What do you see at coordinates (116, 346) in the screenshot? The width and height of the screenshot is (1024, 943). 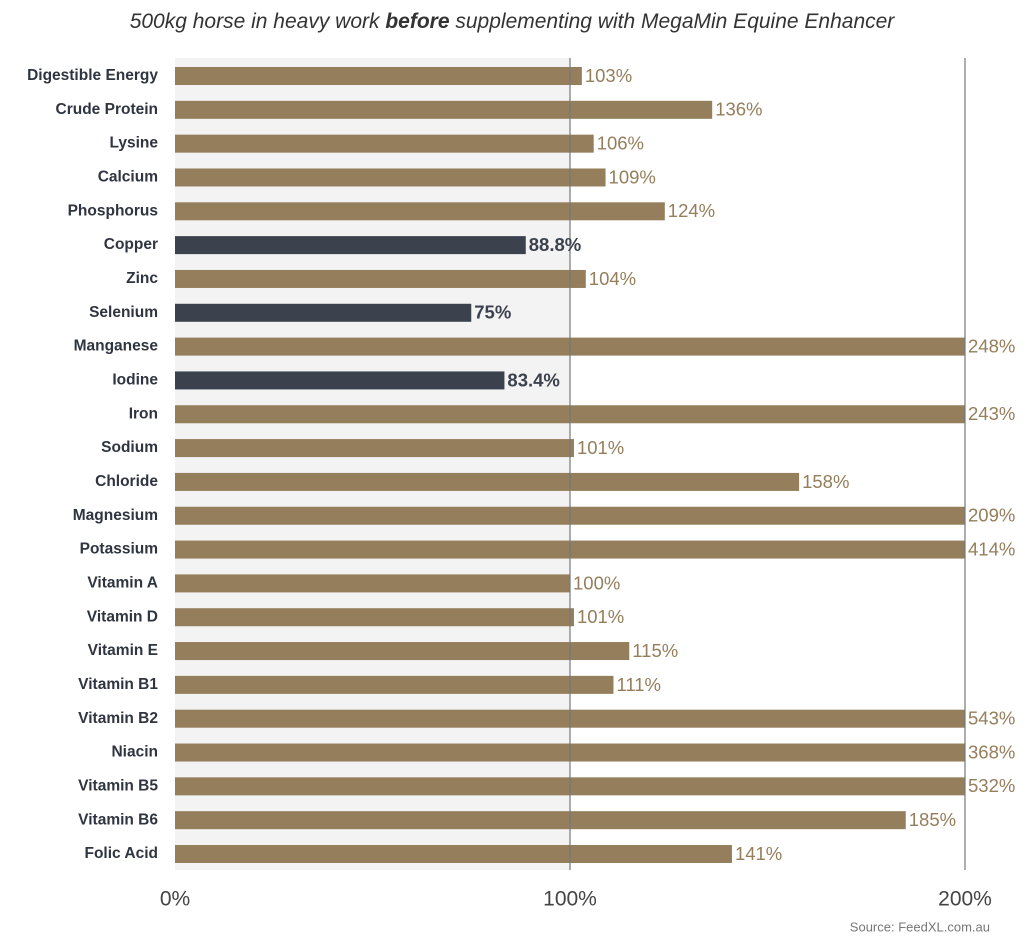 I see `y-tick-label: Manganese` at bounding box center [116, 346].